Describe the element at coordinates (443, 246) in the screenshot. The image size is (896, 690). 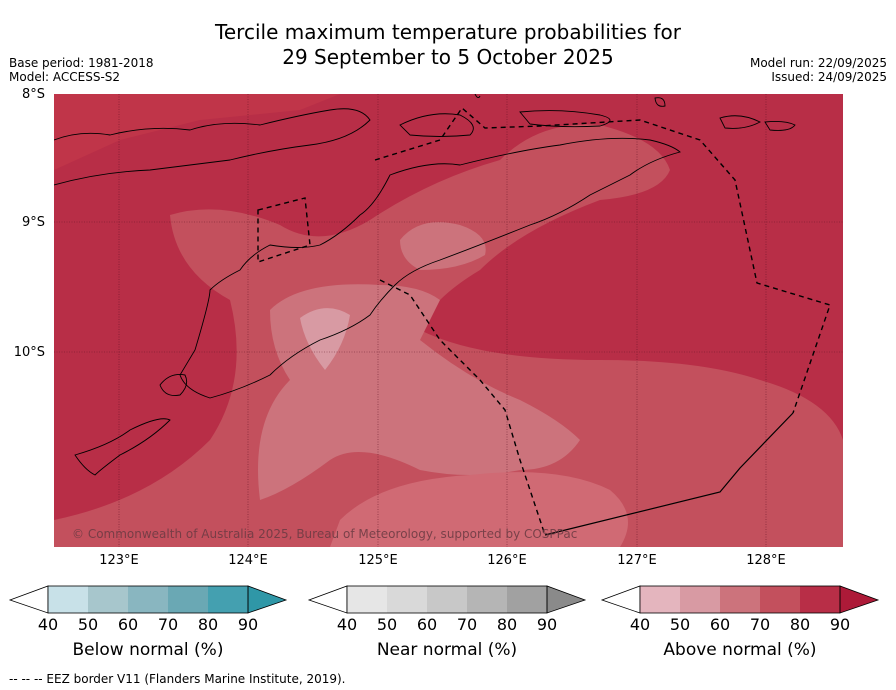
I see `prob-band-60-70-b` at that location.